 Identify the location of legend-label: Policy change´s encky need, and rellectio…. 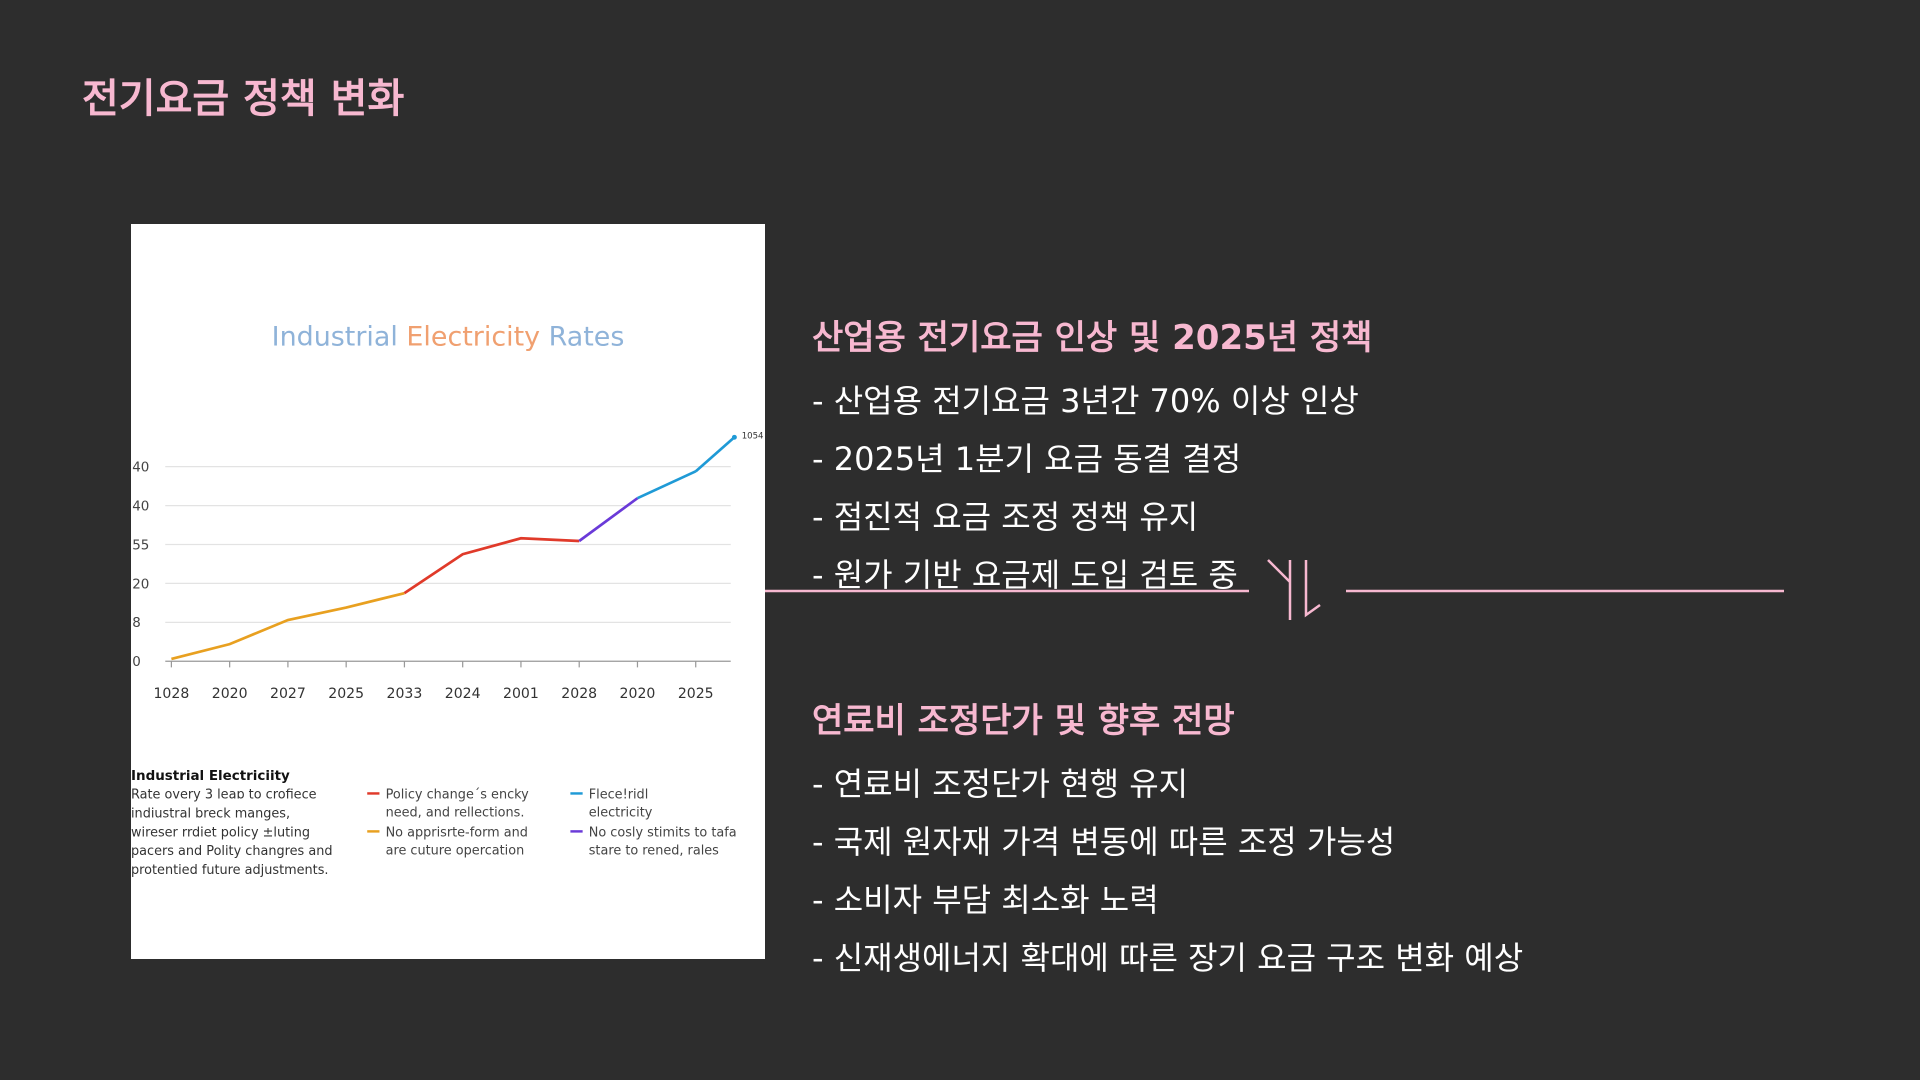
(458, 803).